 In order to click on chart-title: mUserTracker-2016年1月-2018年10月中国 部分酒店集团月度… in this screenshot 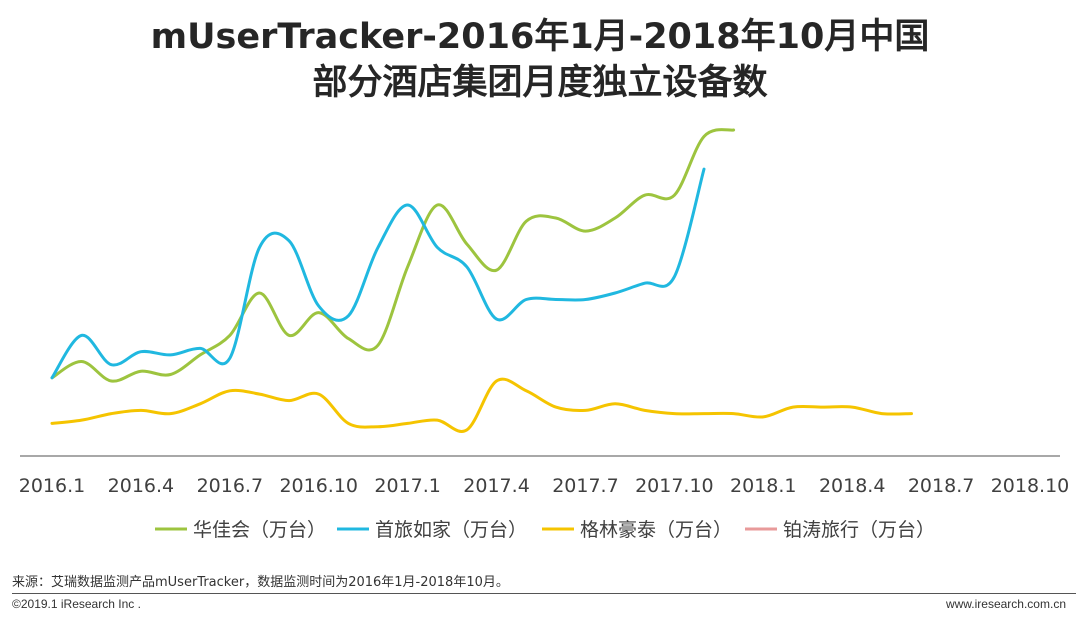, I will do `click(540, 60)`.